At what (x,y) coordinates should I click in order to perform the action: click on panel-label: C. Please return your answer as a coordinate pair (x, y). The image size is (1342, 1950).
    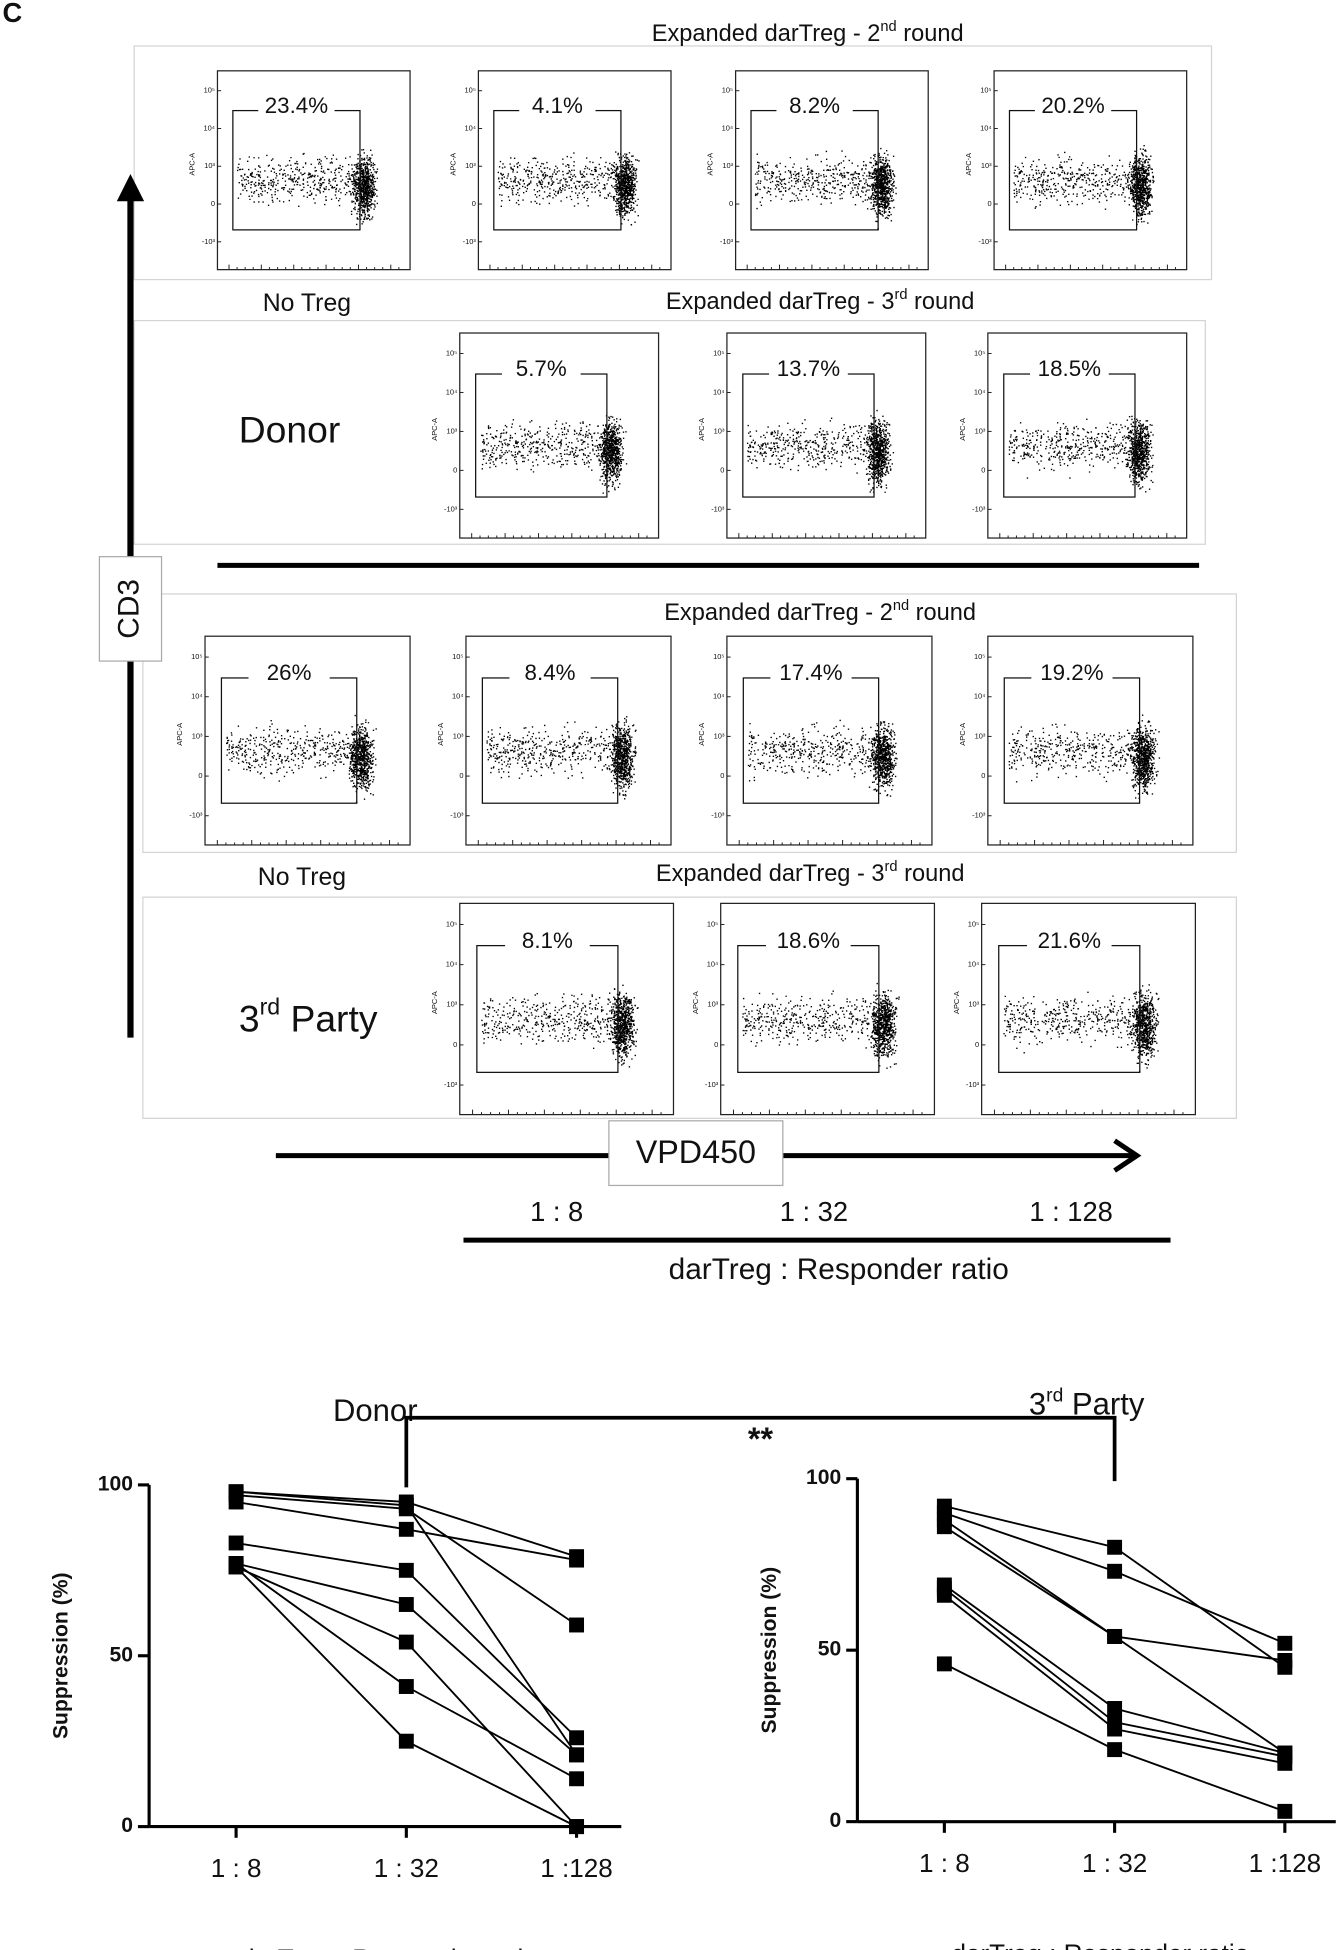
    Looking at the image, I should click on (12, 14).